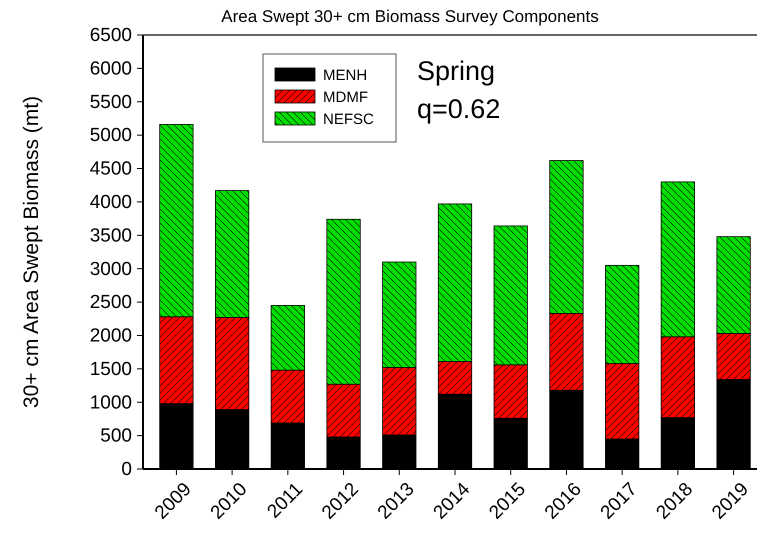 The width and height of the screenshot is (761, 539). I want to click on y-tick-label: 1500, so click(111, 369).